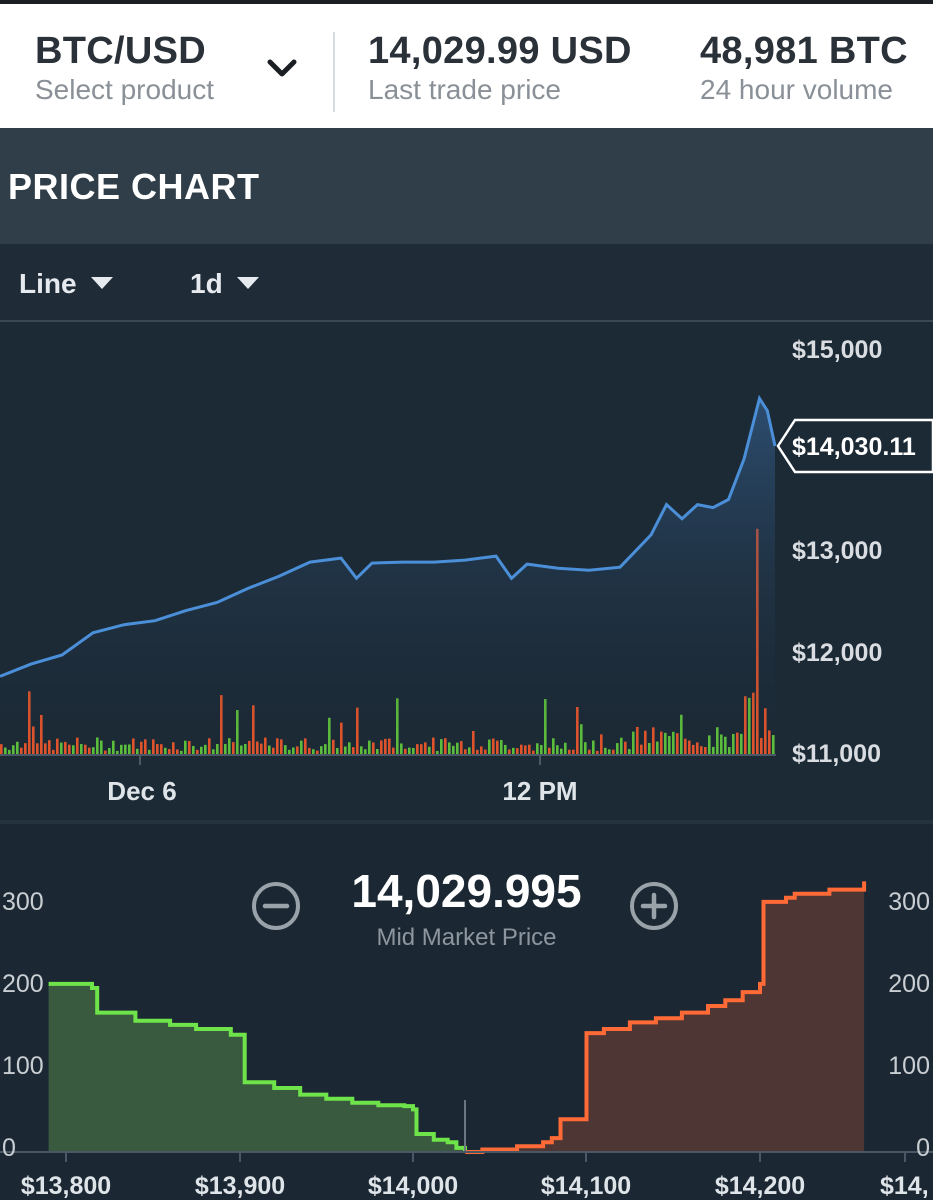 This screenshot has height=1200, width=933. Describe the element at coordinates (224, 284) in the screenshot. I see `interval-dropdown: 1d` at that location.